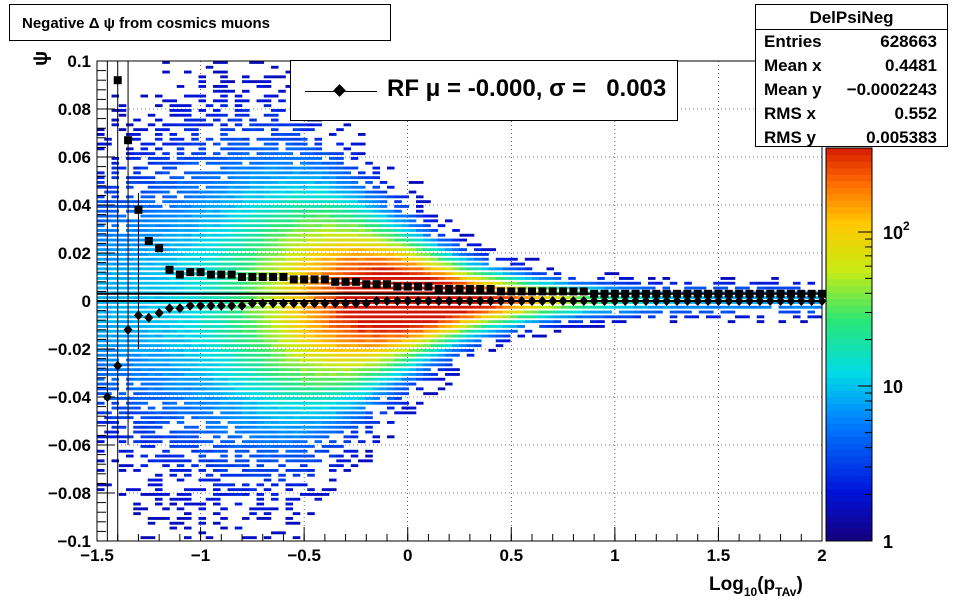 The width and height of the screenshot is (968, 600). What do you see at coordinates (851, 17) in the screenshot?
I see `stats-name: DelPsiNeg` at bounding box center [851, 17].